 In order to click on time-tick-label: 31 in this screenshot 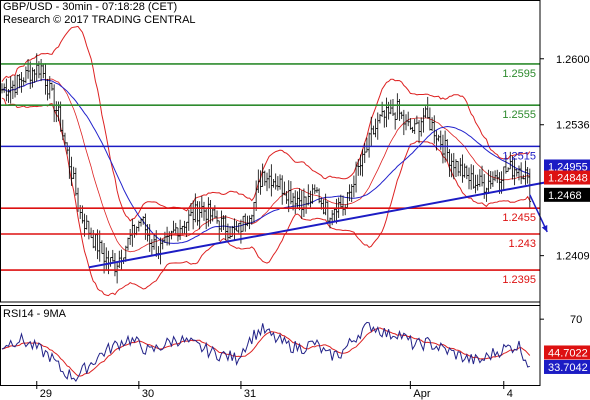, I will do `click(250, 394)`.